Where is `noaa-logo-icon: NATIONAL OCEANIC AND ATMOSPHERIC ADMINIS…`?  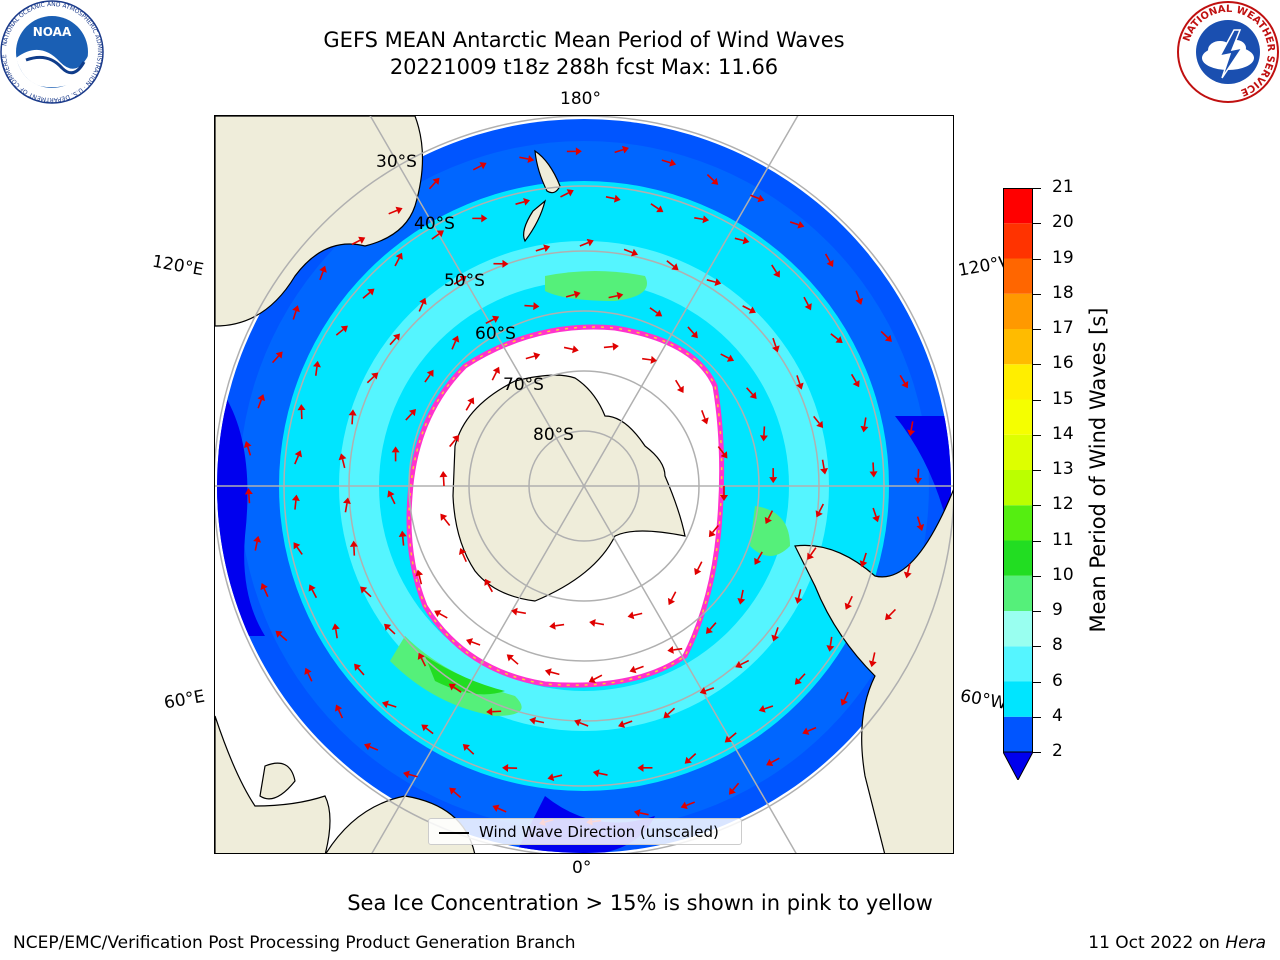
noaa-logo-icon: NATIONAL OCEANIC AND ATMOSPHERIC ADMINIS… is located at coordinates (52, 52).